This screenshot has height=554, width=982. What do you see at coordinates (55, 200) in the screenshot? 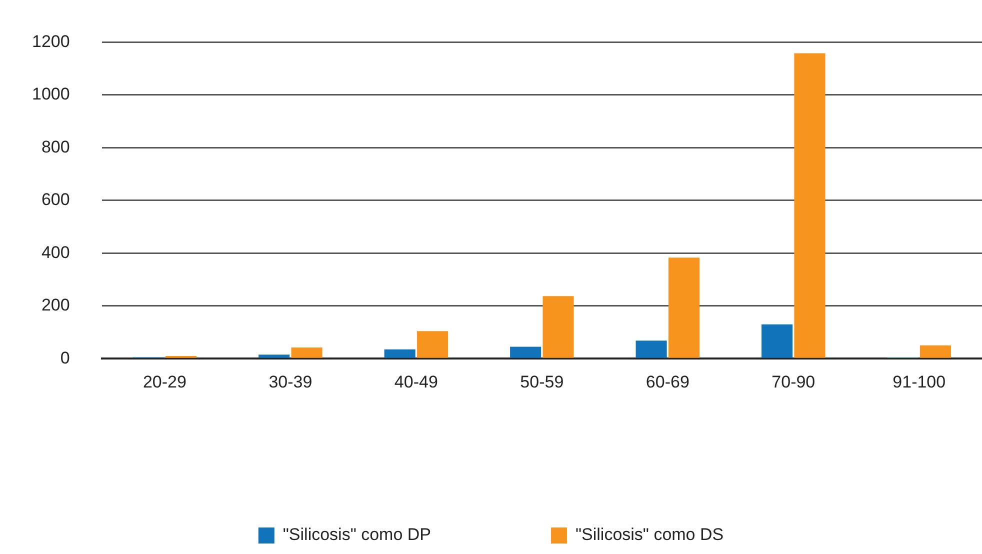
I see `y-tick-label: 600` at bounding box center [55, 200].